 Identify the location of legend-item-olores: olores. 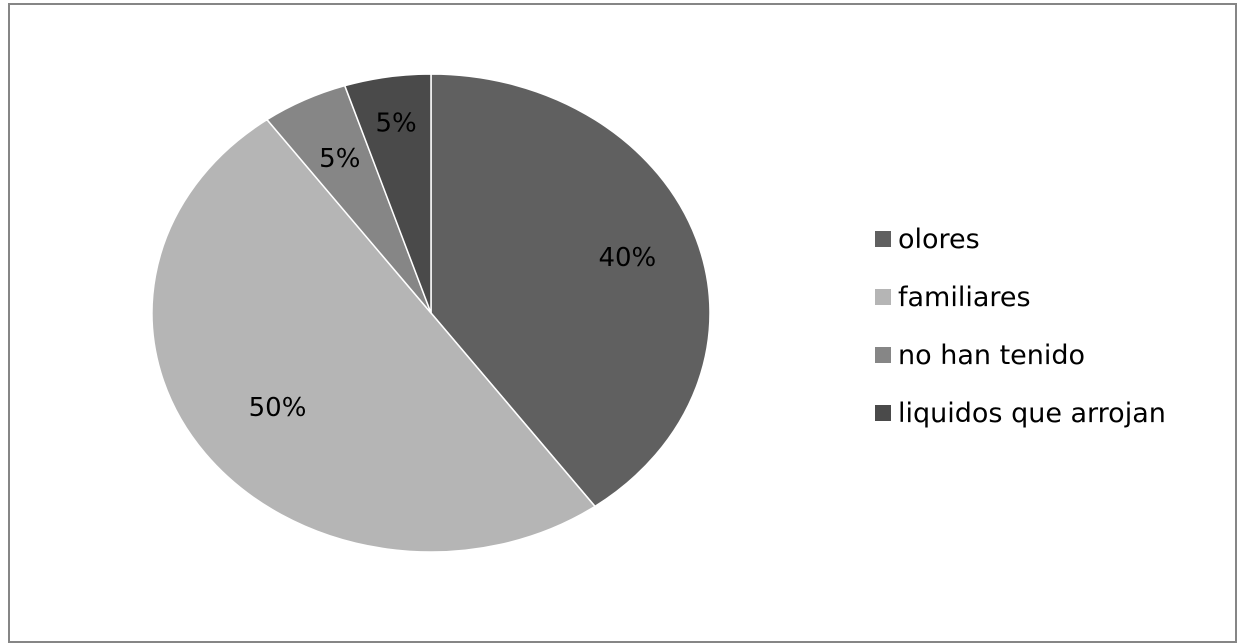
(1020, 239).